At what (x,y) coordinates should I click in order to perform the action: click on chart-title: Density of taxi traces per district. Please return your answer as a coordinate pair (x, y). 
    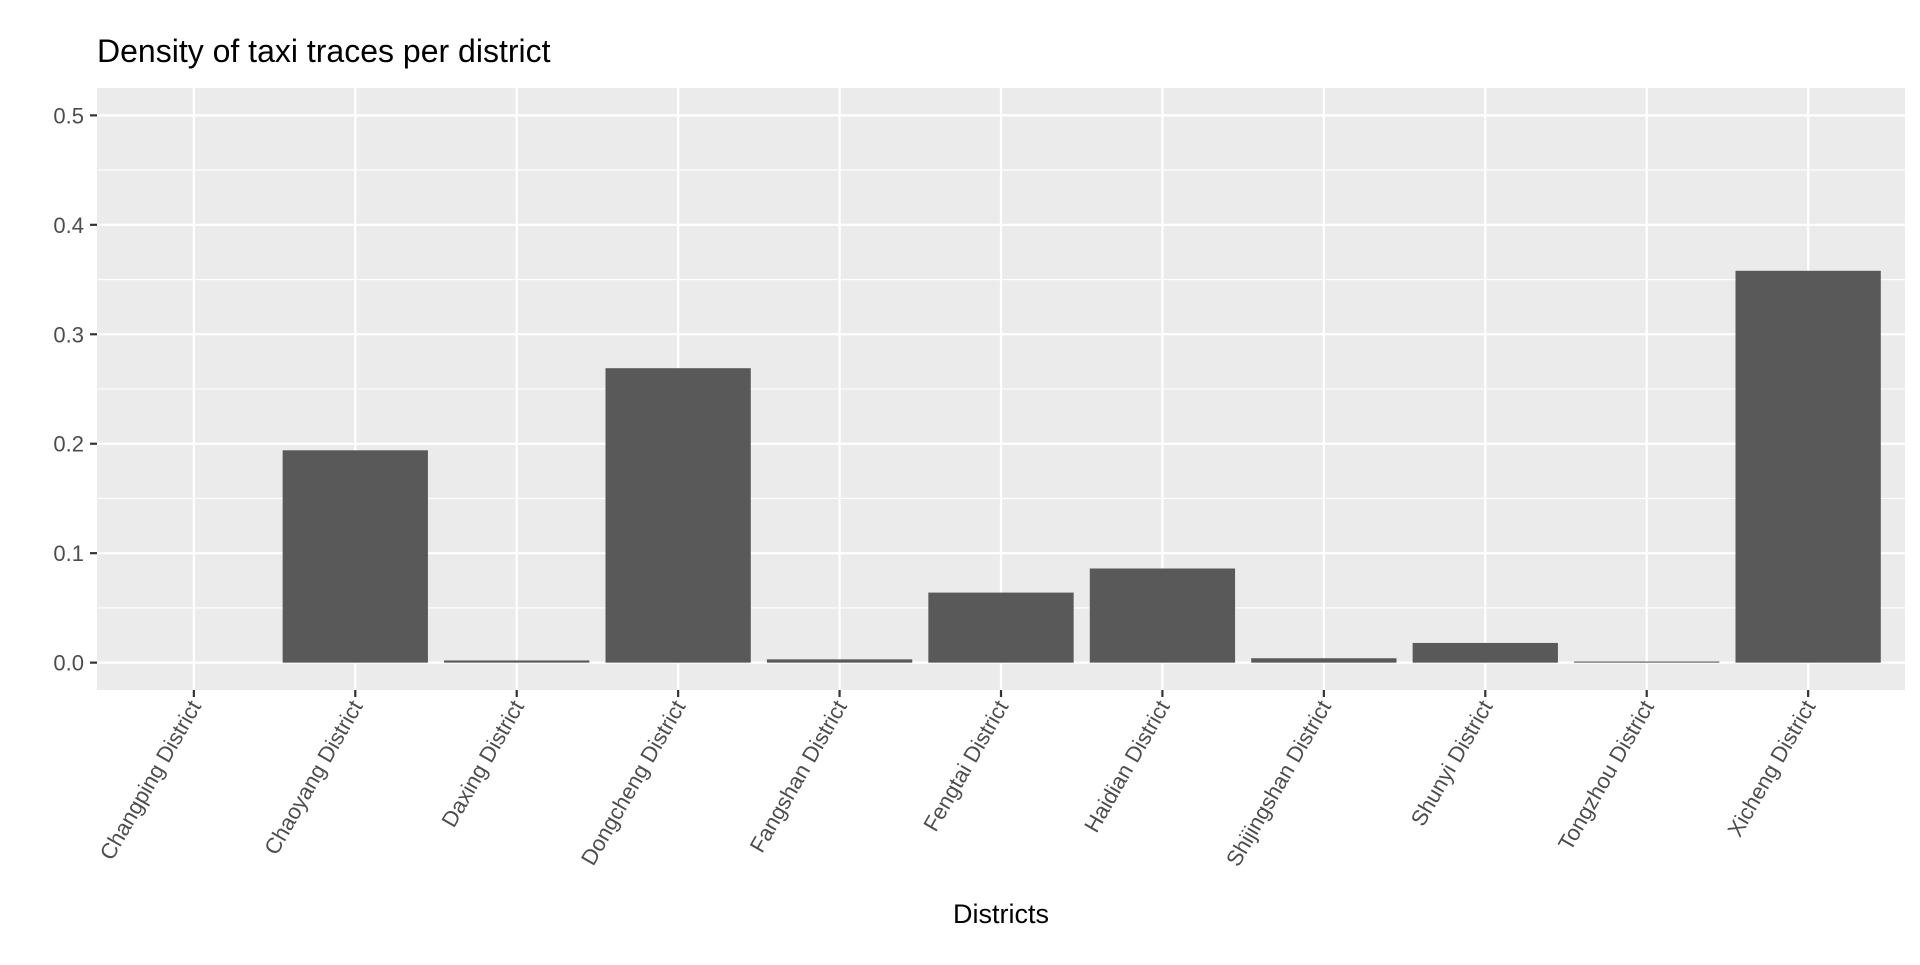
    Looking at the image, I should click on (324, 51).